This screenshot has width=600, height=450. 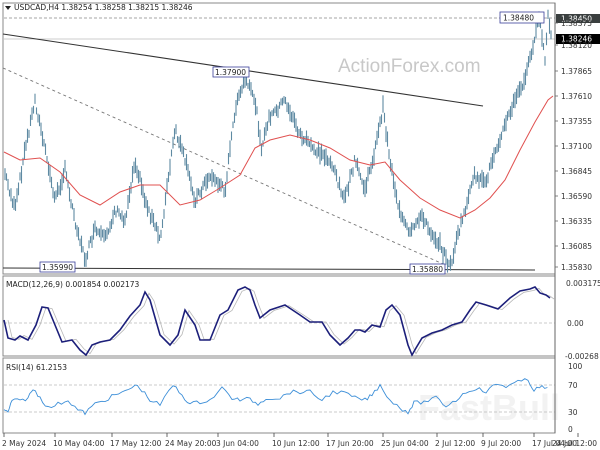 What do you see at coordinates (570, 429) in the screenshot?
I see `svg-text: 0` at bounding box center [570, 429].